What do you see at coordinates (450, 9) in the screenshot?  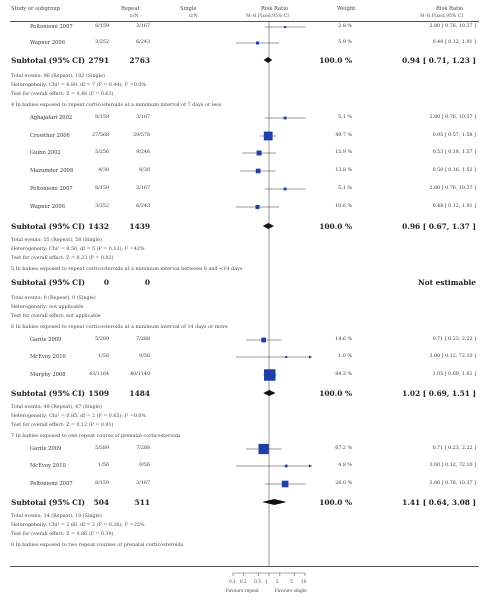 I see `header-risk-ratio-2: Risk Ratio` at bounding box center [450, 9].